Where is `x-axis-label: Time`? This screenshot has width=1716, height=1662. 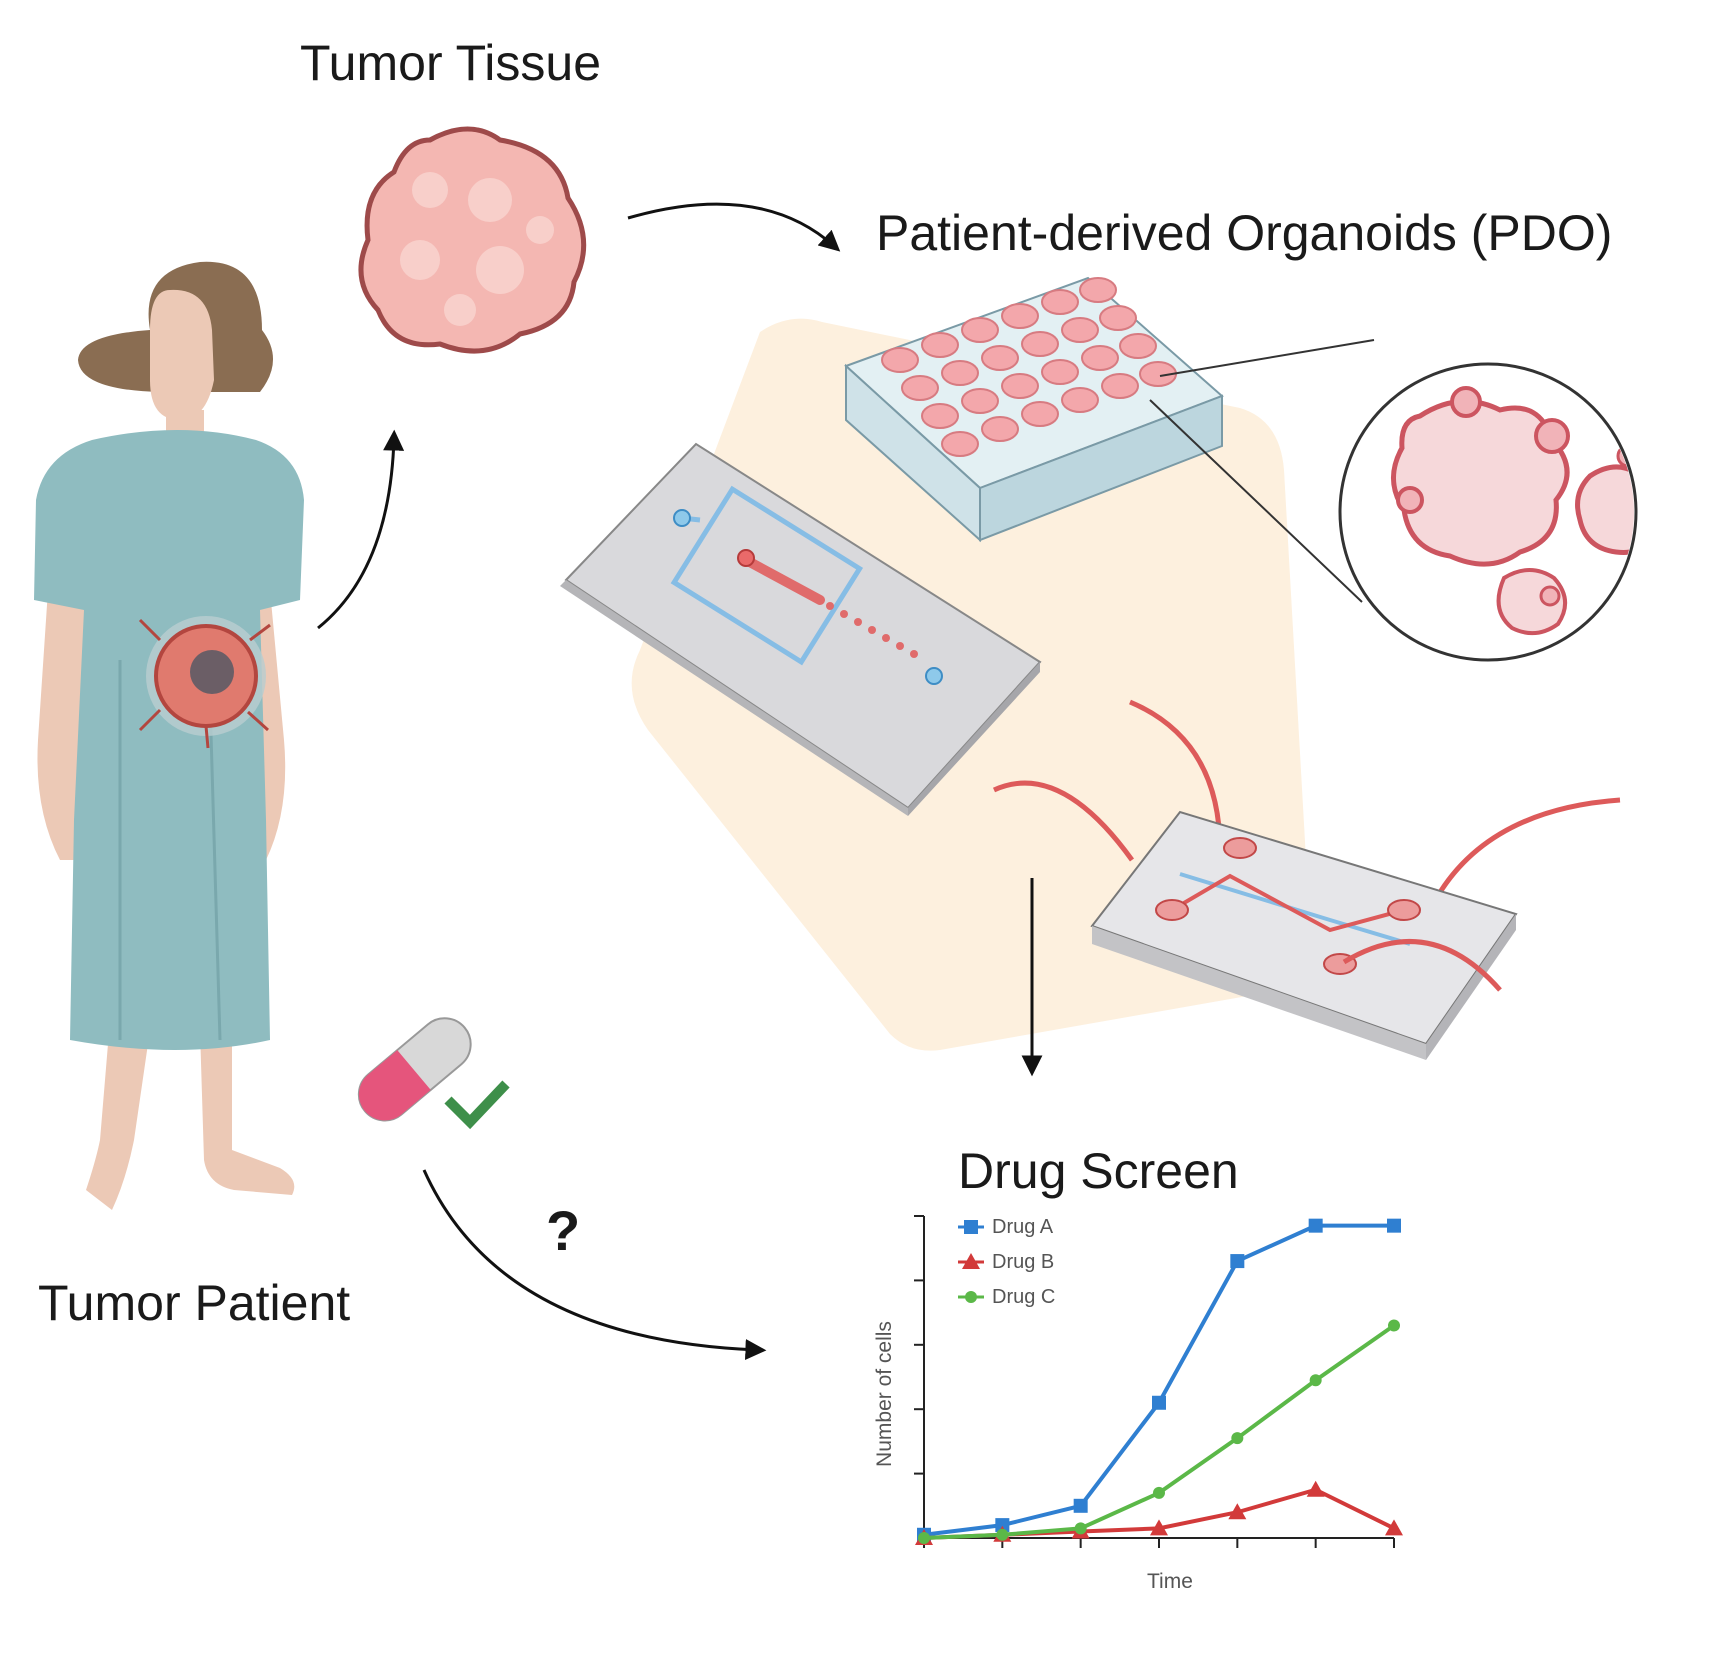 x-axis-label: Time is located at coordinates (1170, 1581).